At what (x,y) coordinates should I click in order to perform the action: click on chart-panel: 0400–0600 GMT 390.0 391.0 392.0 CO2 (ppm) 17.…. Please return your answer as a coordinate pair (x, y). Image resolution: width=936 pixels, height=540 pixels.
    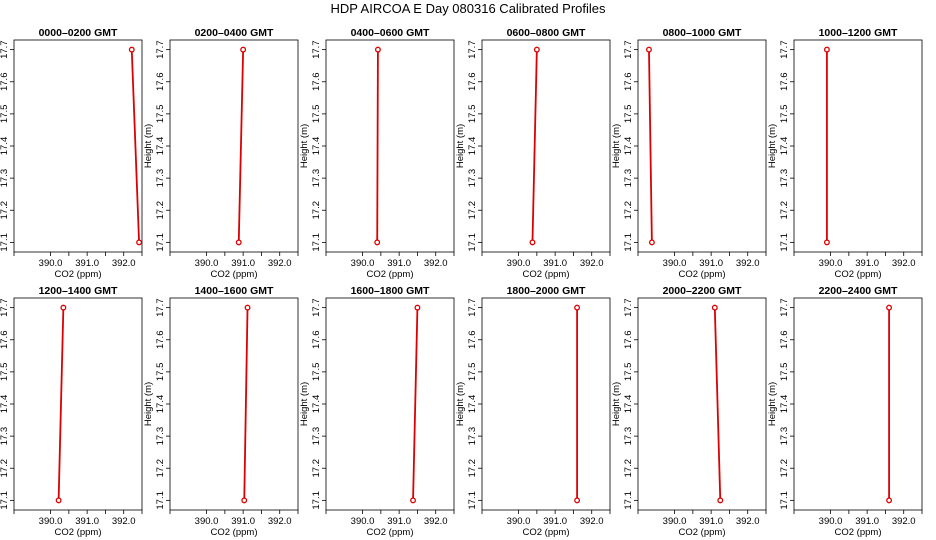
    Looking at the image, I should click on (377, 153).